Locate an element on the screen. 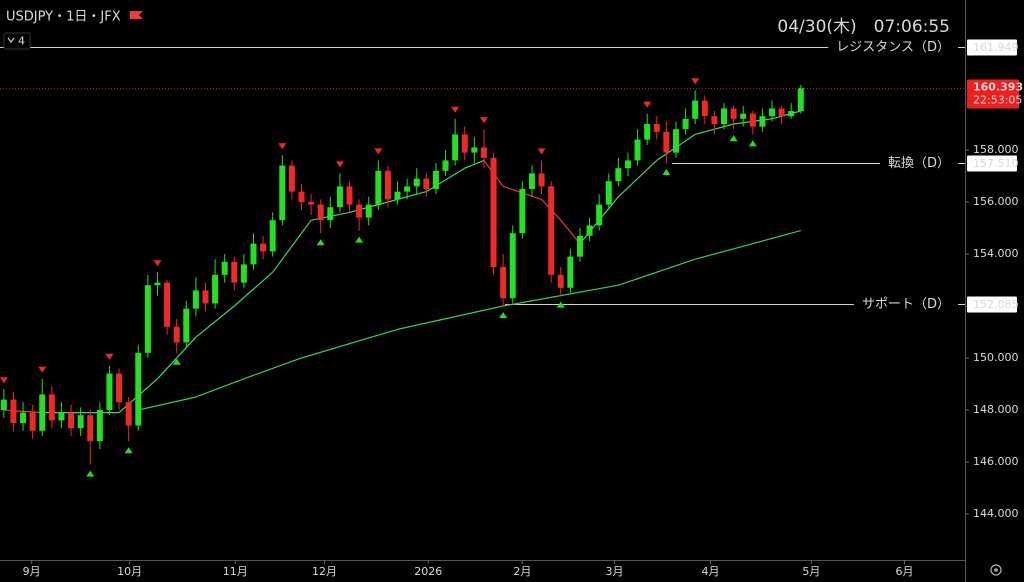  gear-inner is located at coordinates (996, 570).